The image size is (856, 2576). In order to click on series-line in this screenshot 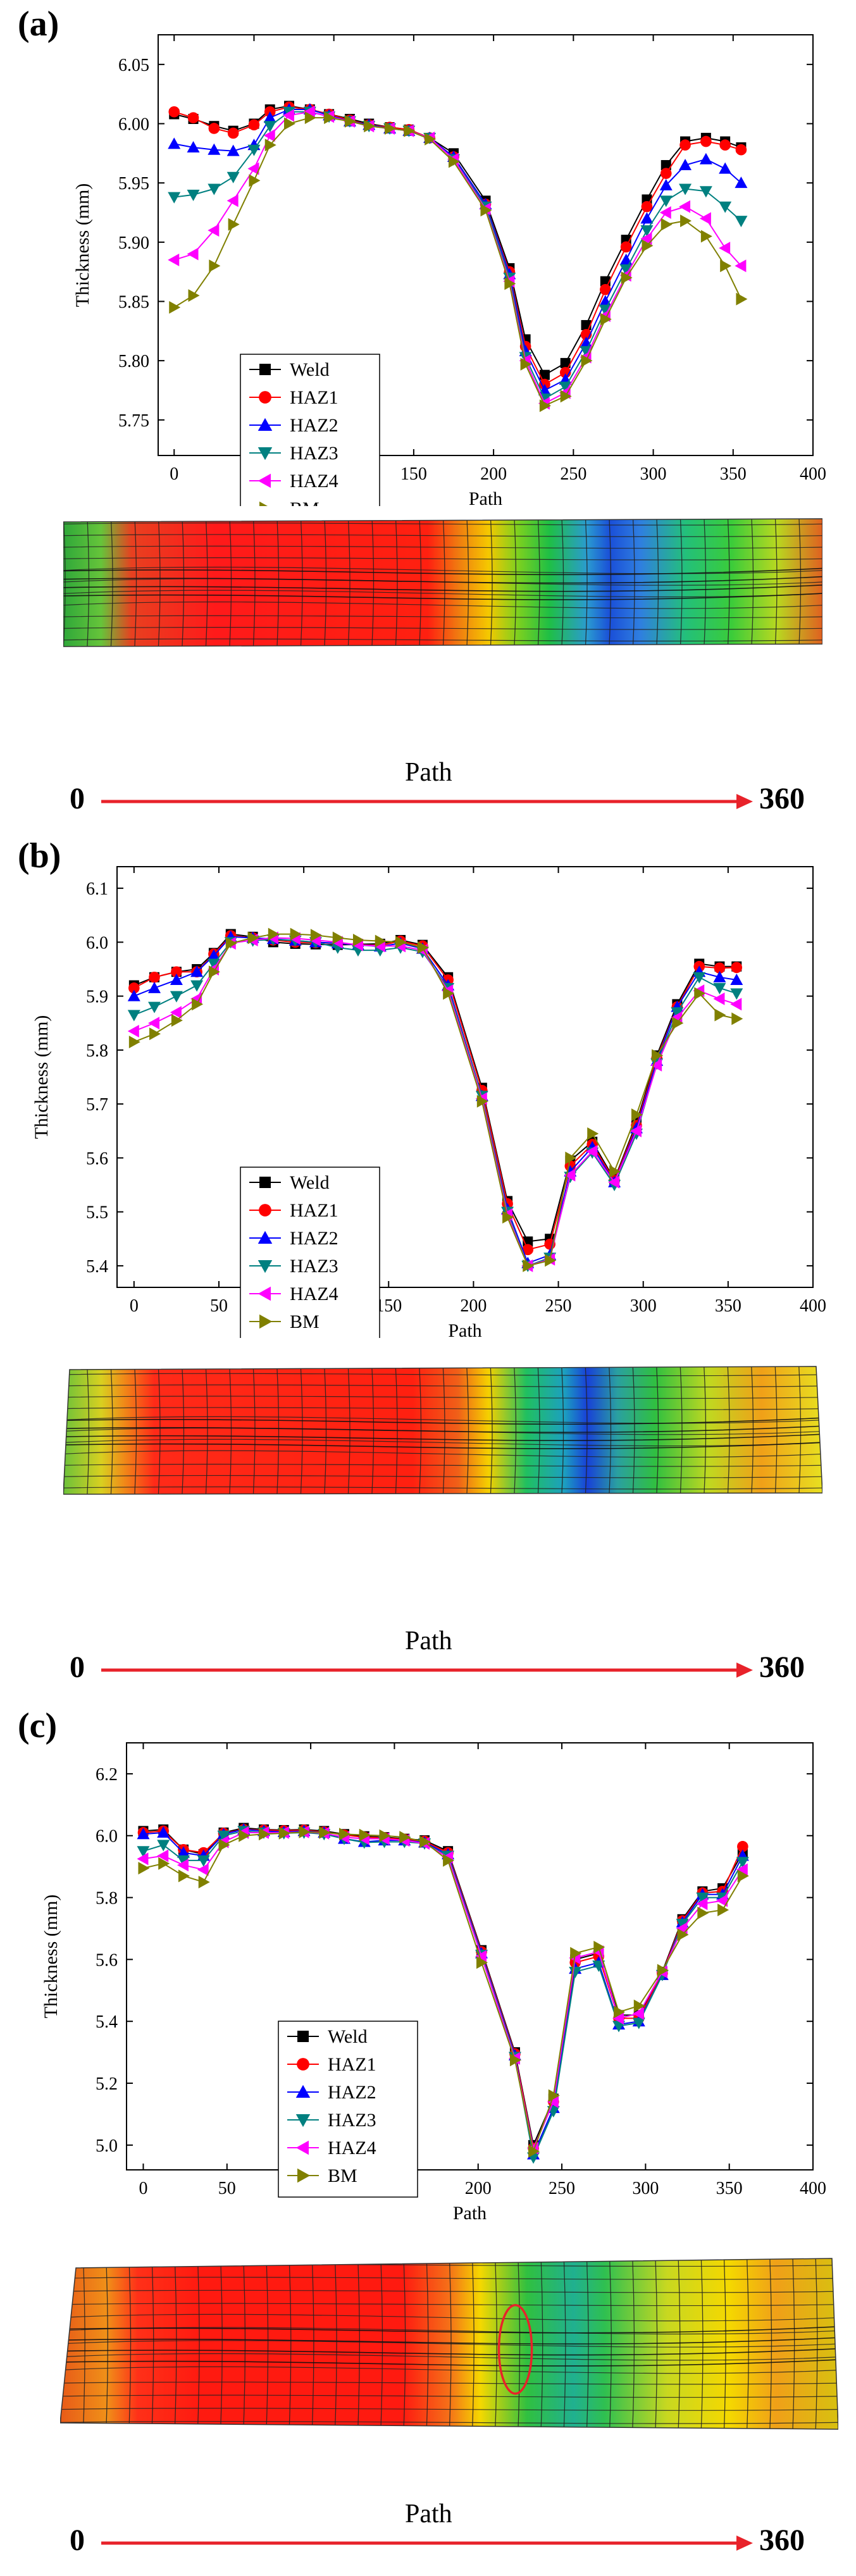, I will do `click(443, 1995)`.